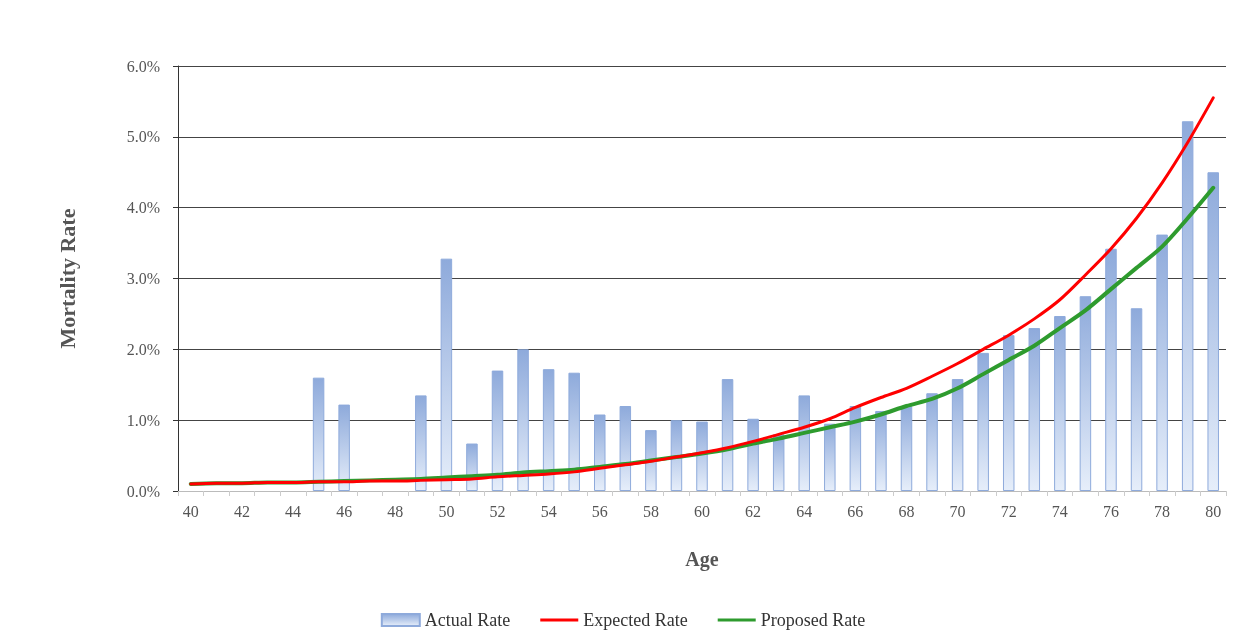 The image size is (1246, 636). I want to click on x-tick-label: 62, so click(753, 511).